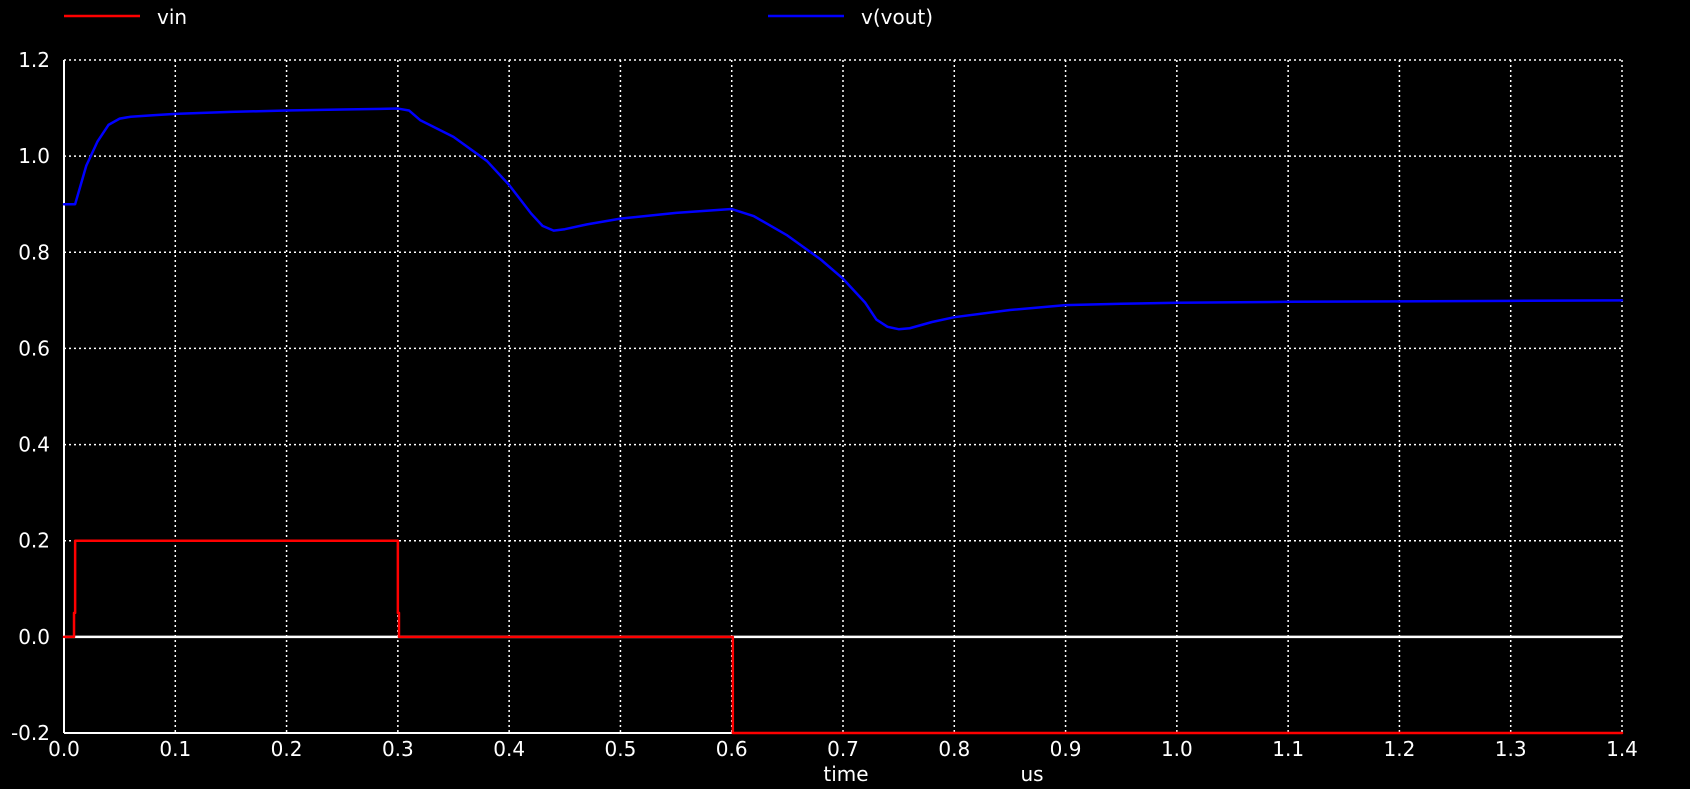  I want to click on x-tick-label: 1.3, so click(1511, 749).